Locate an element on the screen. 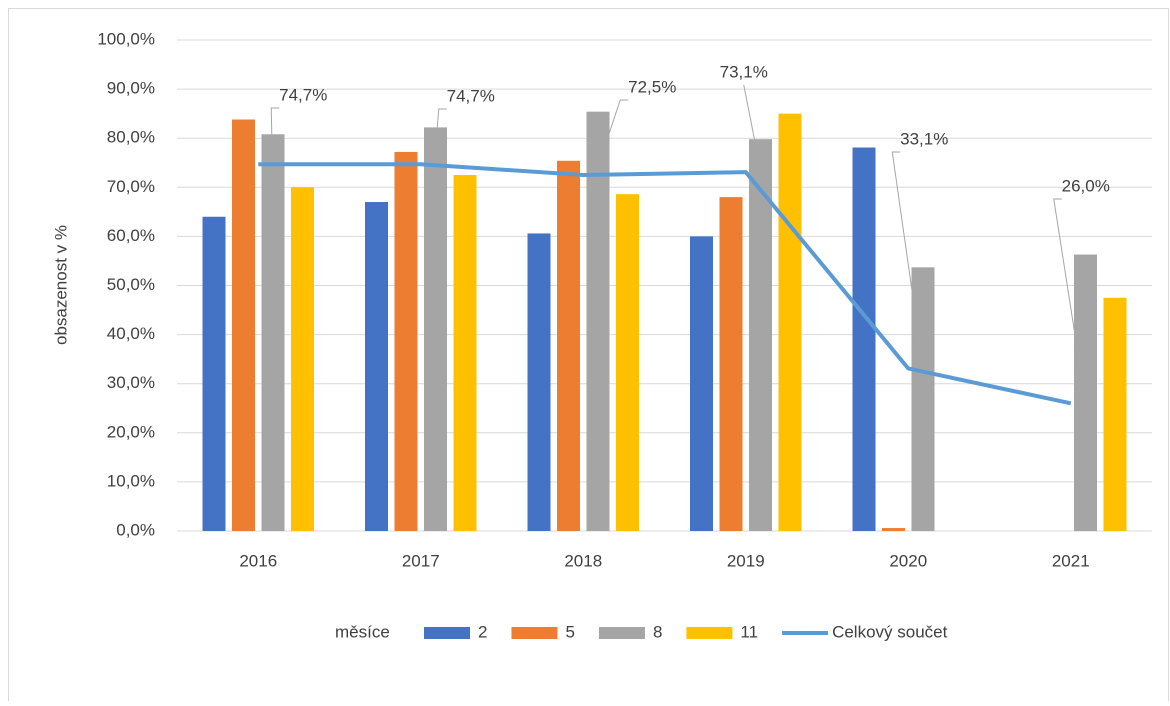 The width and height of the screenshot is (1170, 706). data-label: 73,1% is located at coordinates (744, 71).